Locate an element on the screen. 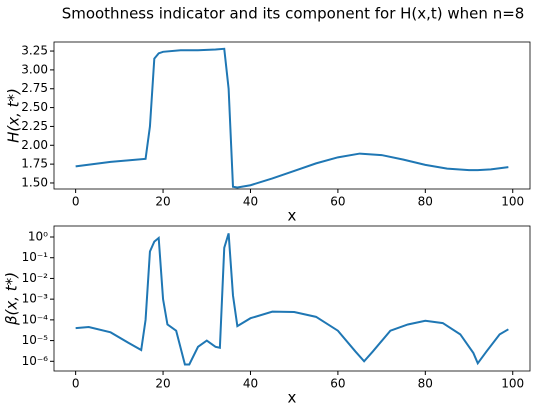 This screenshot has width=550, height=403. y-tick-label: 10⁰ is located at coordinates (38, 237).